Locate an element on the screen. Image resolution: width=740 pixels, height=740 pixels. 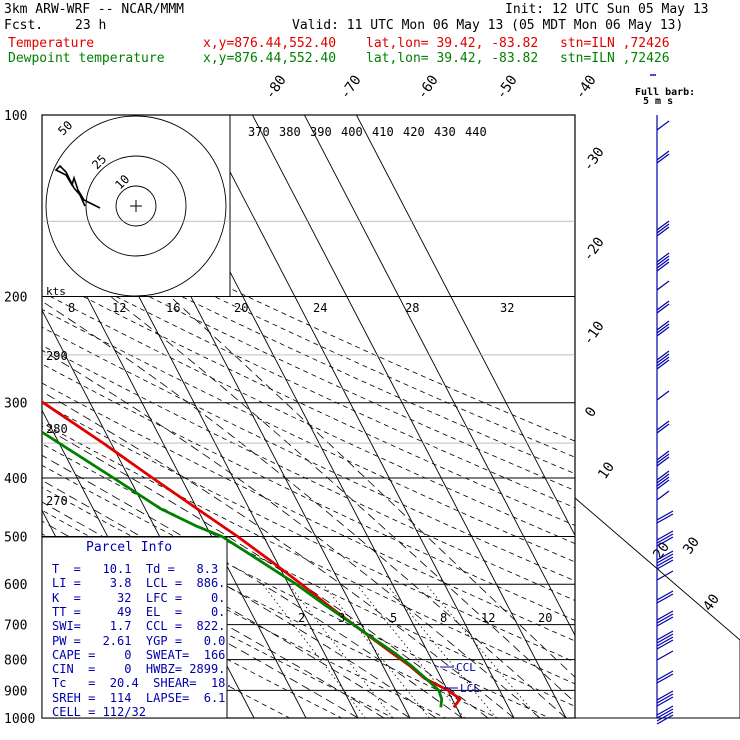
parcel-info-box is located at coordinates (134, 627).